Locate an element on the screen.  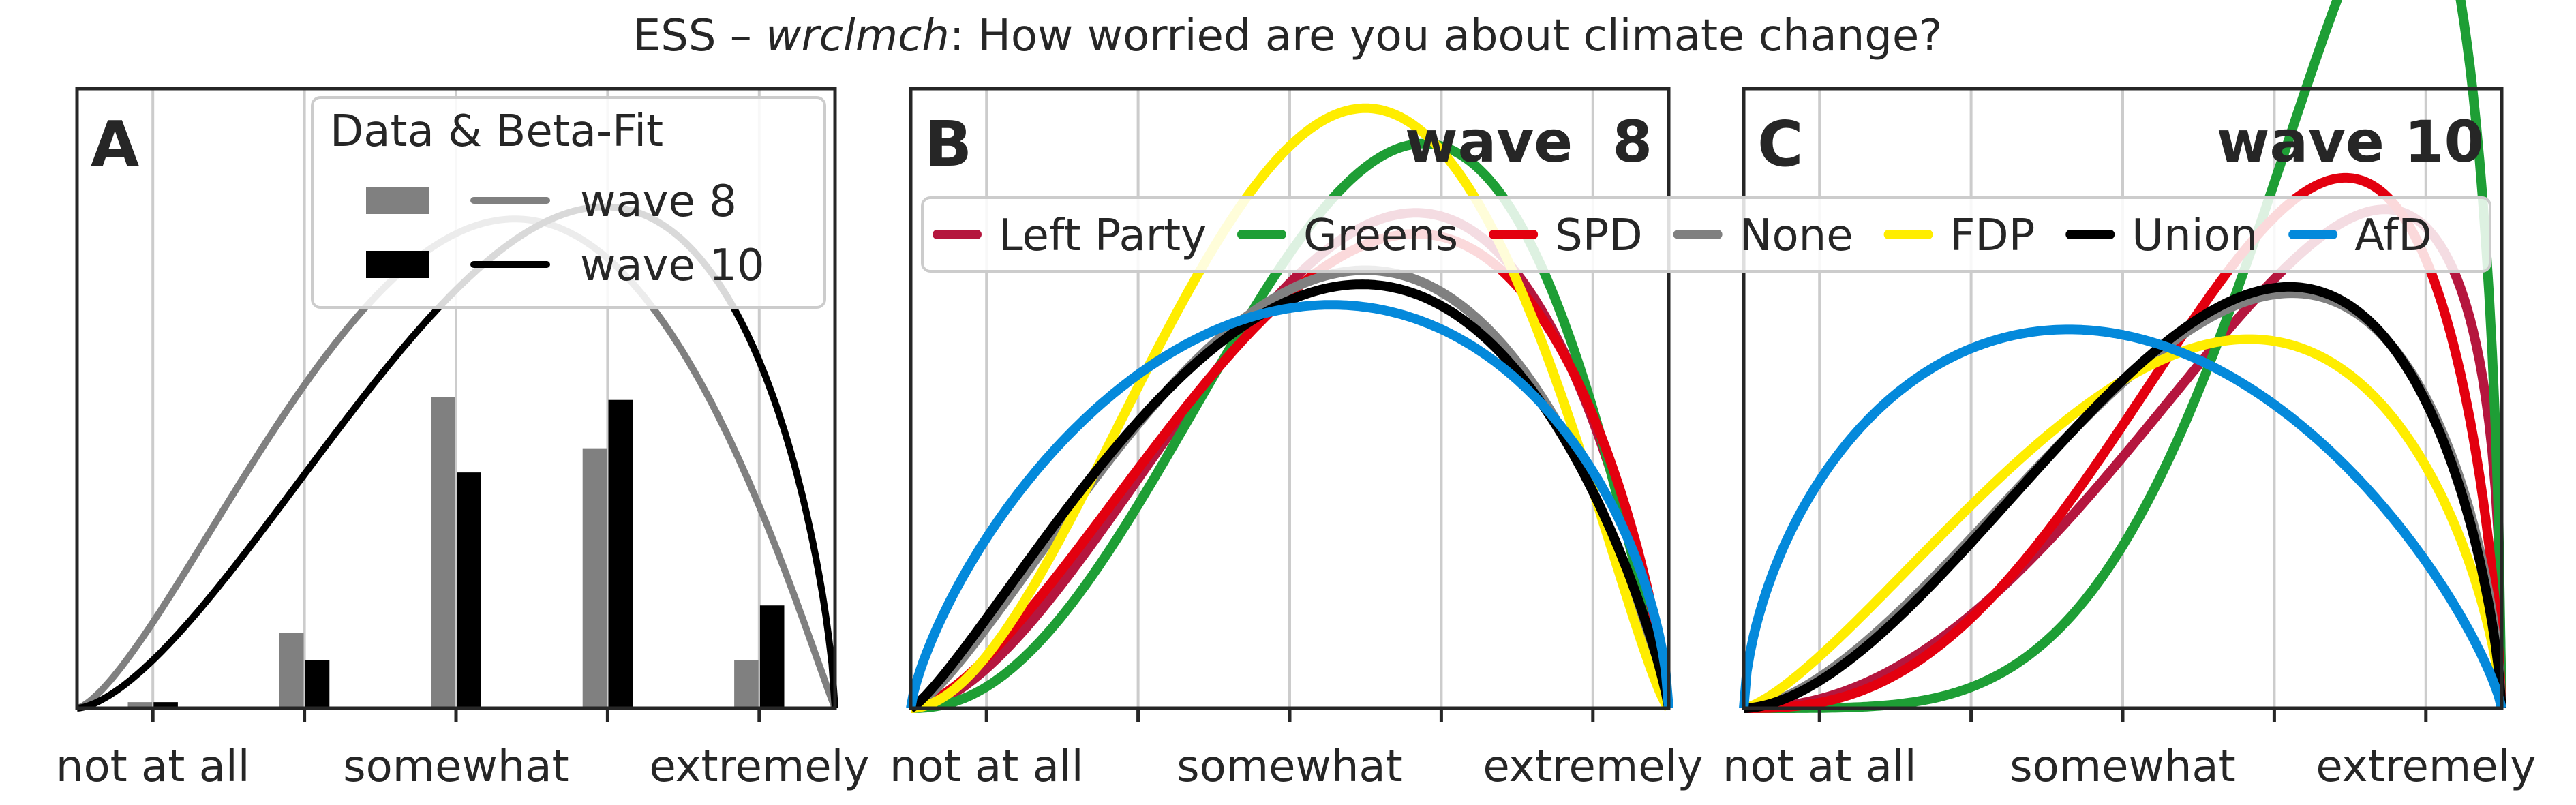
x-tick-label-a-1: not at all is located at coordinates (153, 767).